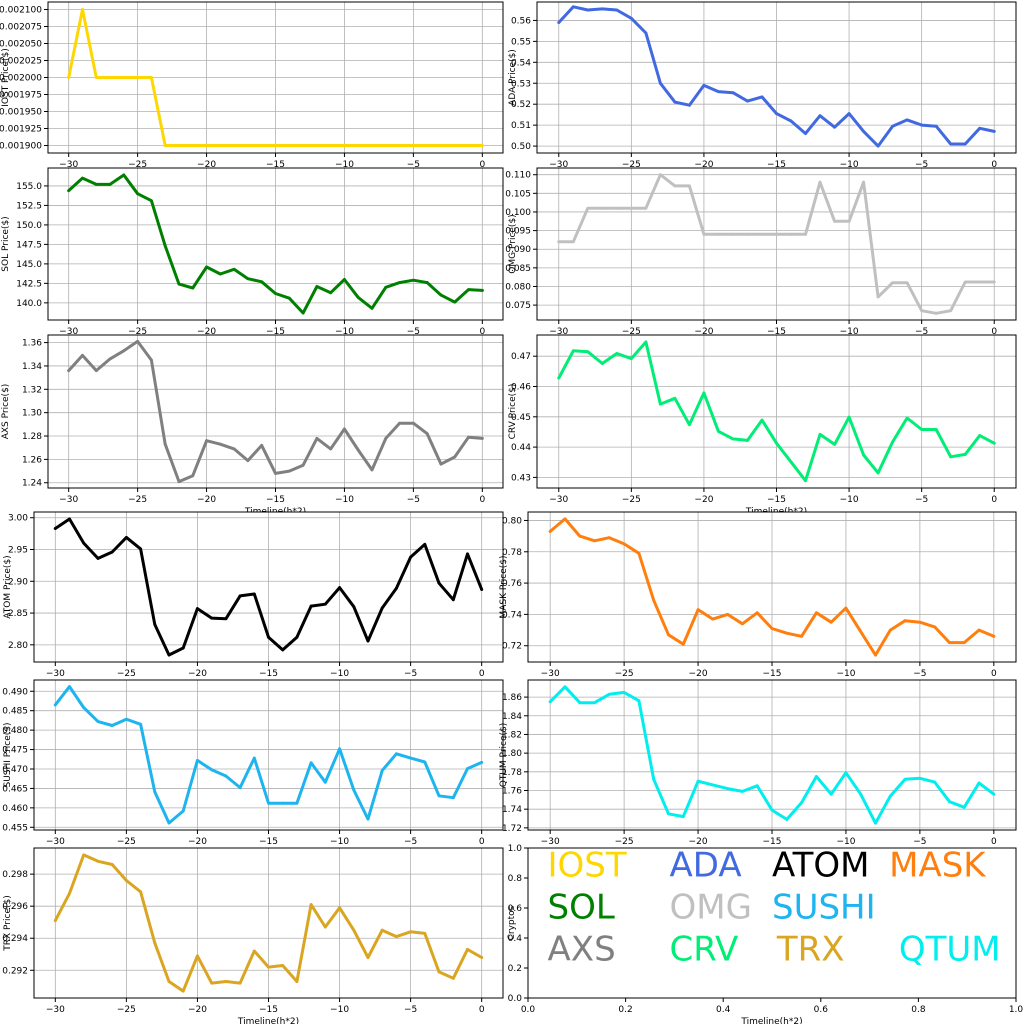 This screenshot has height=1024, width=1024. I want to click on y-tick-label: 0.465, so click(15, 789).